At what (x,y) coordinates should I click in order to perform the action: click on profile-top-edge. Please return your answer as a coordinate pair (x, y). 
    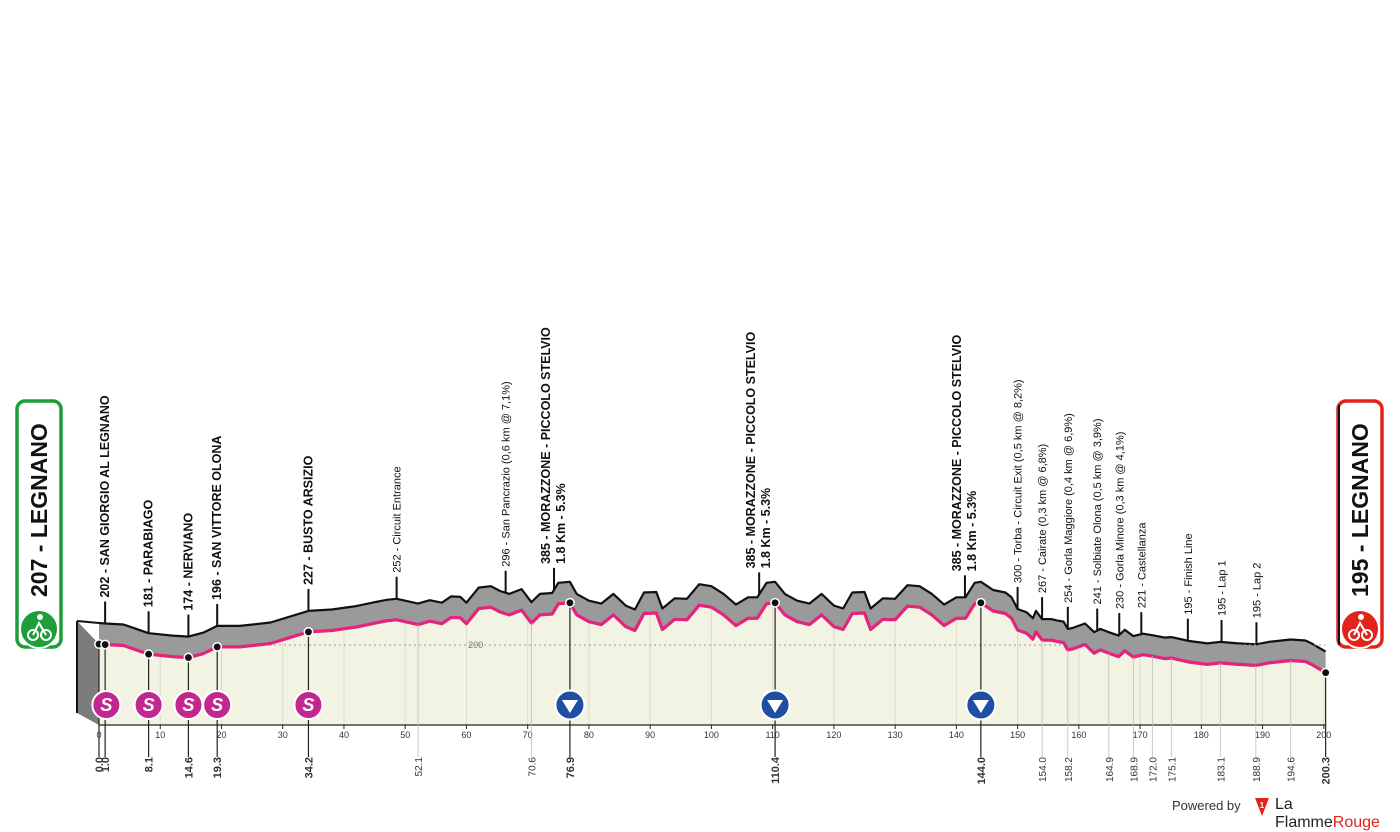
    Looking at the image, I should click on (712, 616).